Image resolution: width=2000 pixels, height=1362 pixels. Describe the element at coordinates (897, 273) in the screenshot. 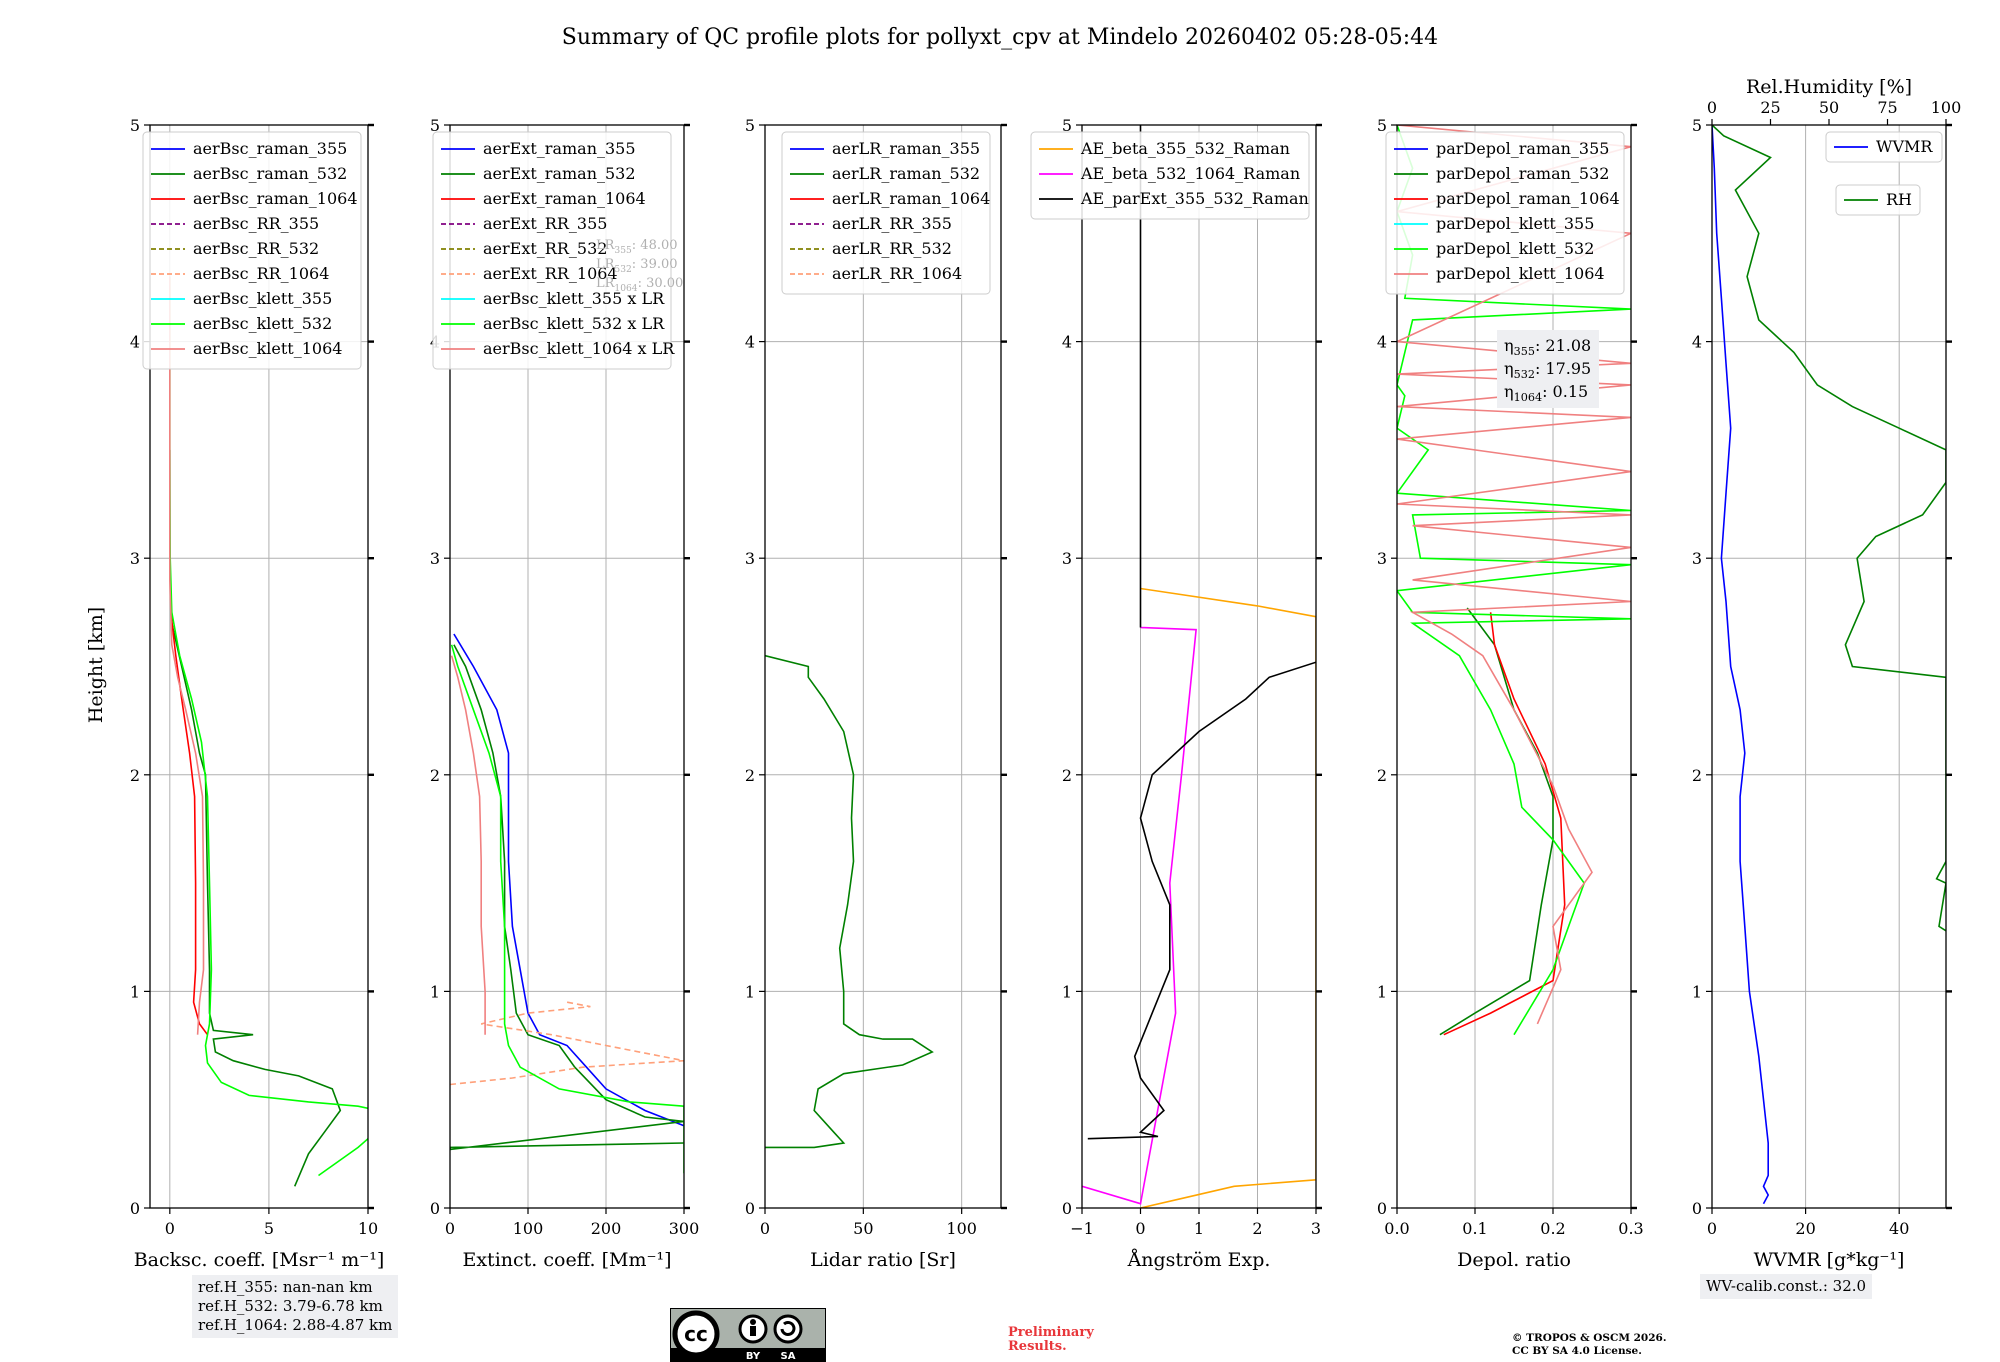

I see `legend-label: aerLR_RR_1064` at that location.